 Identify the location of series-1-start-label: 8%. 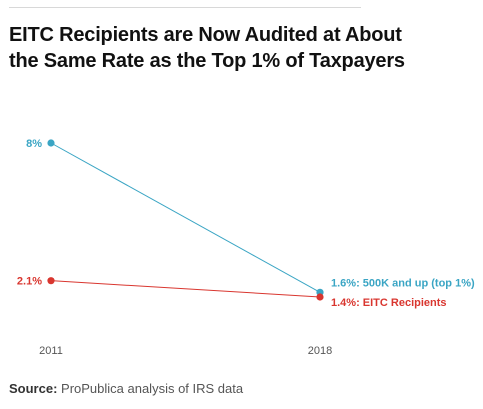
(34, 144).